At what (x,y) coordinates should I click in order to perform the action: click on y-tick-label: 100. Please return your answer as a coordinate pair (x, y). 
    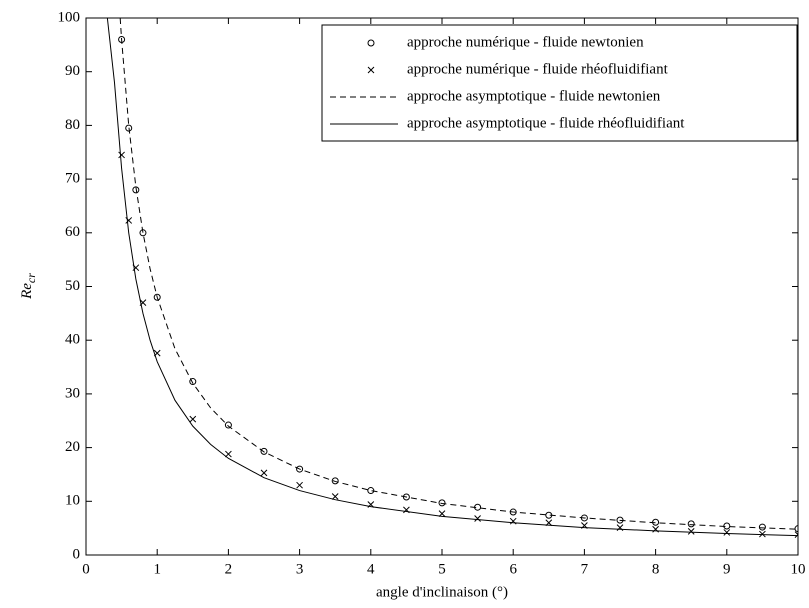
    Looking at the image, I should click on (69, 17).